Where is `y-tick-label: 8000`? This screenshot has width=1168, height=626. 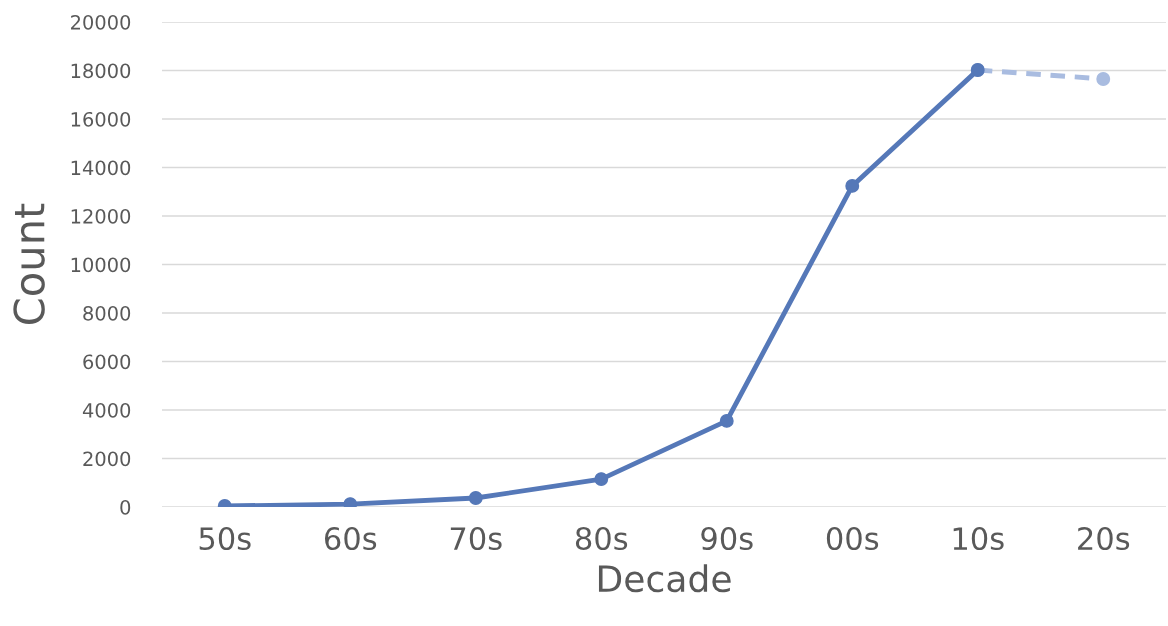
y-tick-label: 8000 is located at coordinates (107, 313).